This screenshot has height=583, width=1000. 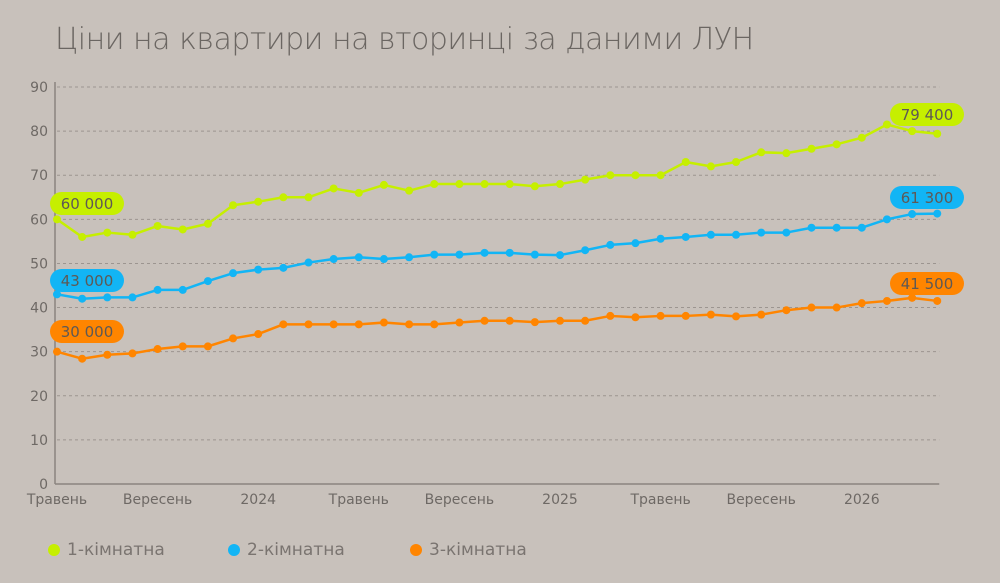 What do you see at coordinates (760, 500) in the screenshot?
I see `x-tick-label: Вересень` at bounding box center [760, 500].